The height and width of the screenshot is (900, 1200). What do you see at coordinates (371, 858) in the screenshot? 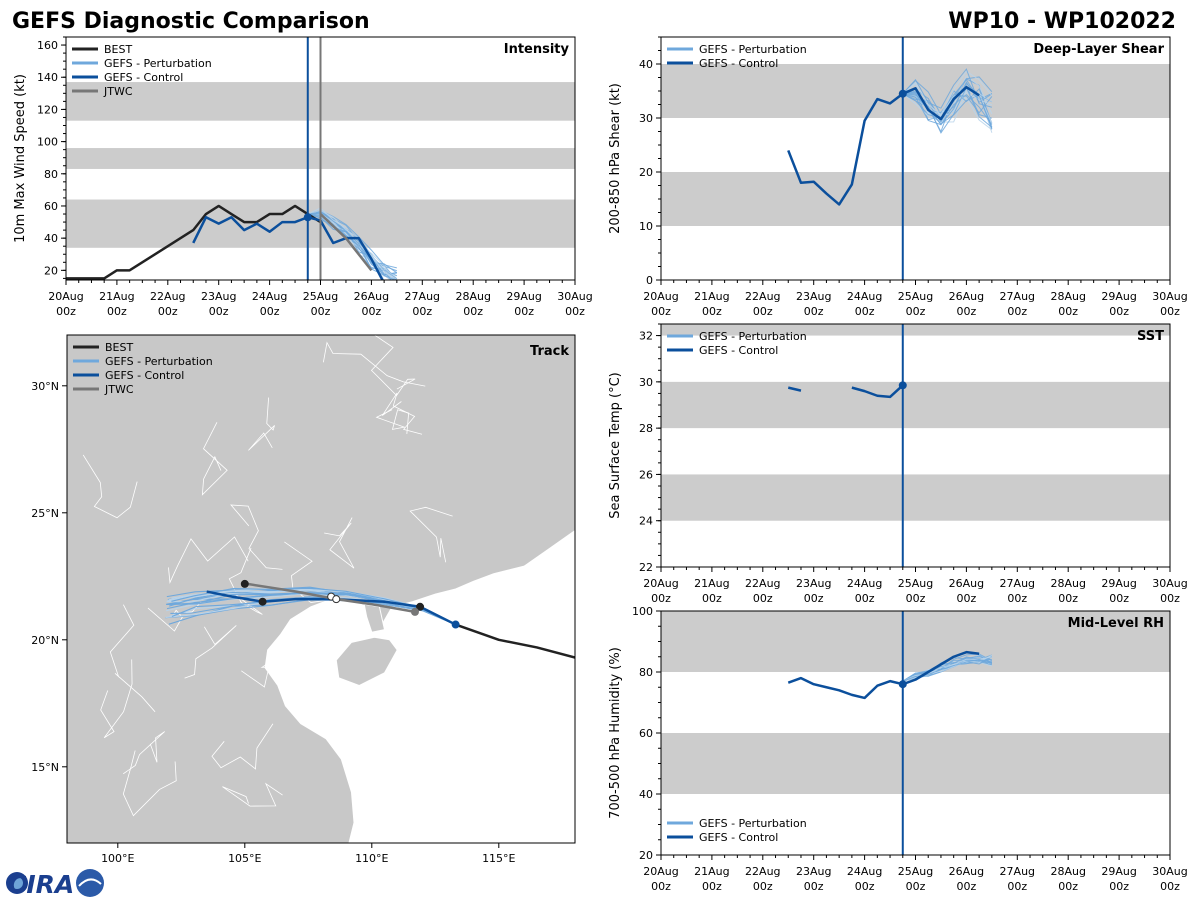
I see `x-tick-label: 110°E` at bounding box center [371, 858].